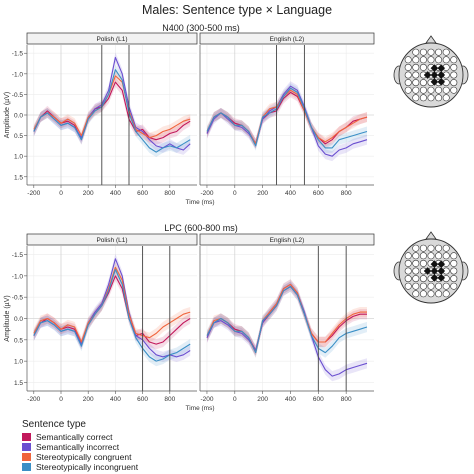 The height and width of the screenshot is (474, 474). I want to click on selected-electrode, so click(427, 75).